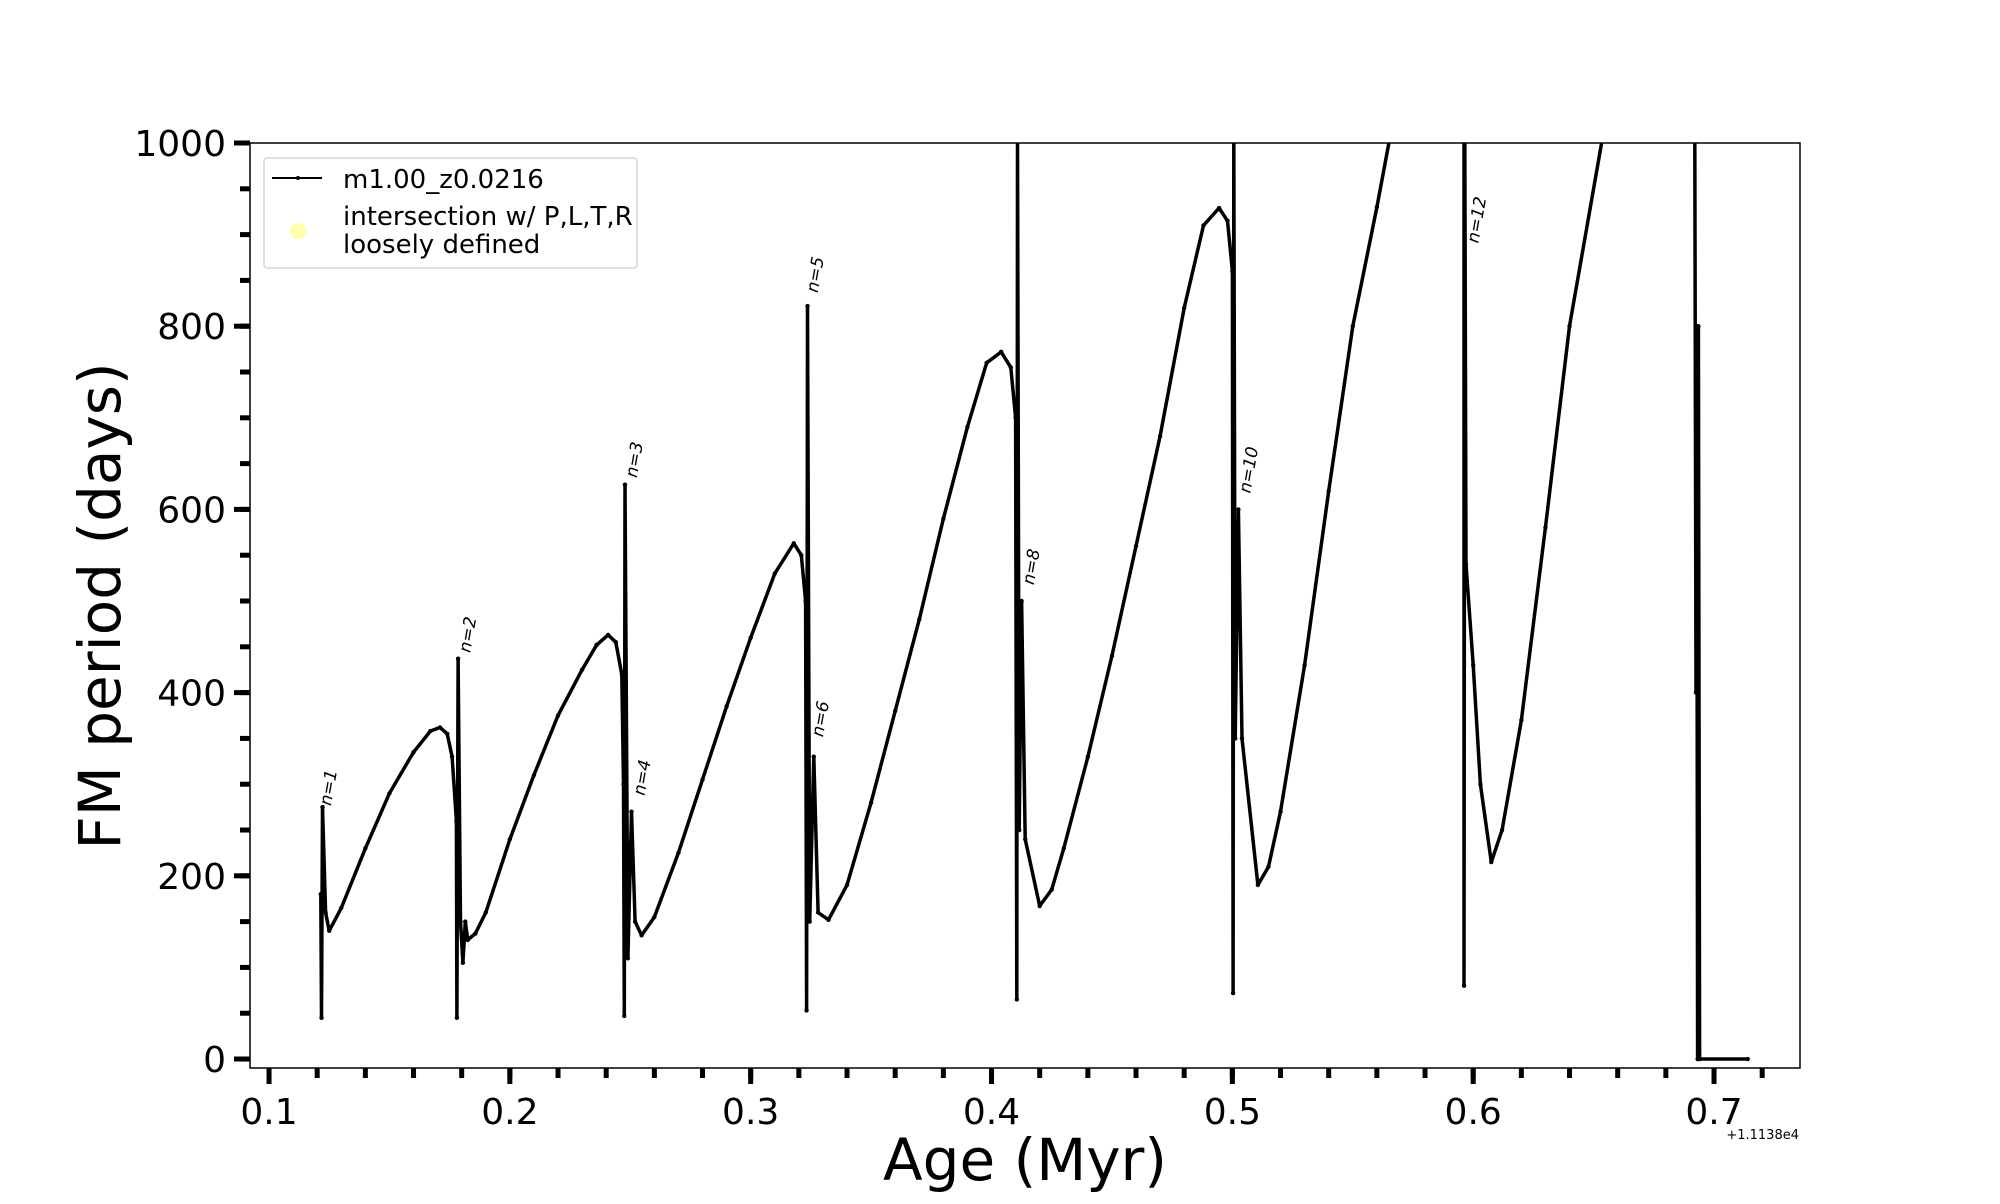 The width and height of the screenshot is (2000, 1204). I want to click on y-tick-label: 0, so click(214, 1060).